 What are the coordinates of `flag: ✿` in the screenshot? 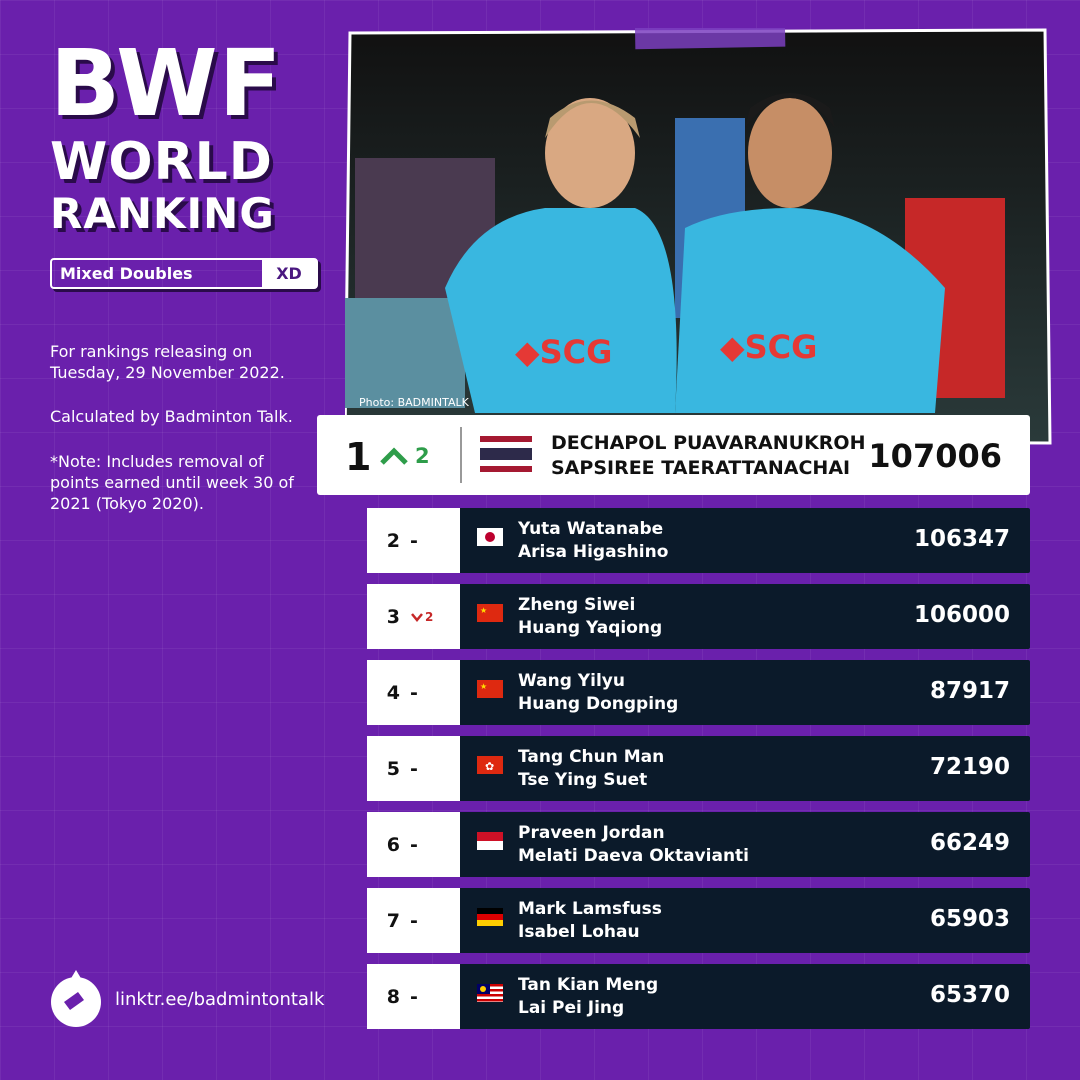 It's located at (490, 765).